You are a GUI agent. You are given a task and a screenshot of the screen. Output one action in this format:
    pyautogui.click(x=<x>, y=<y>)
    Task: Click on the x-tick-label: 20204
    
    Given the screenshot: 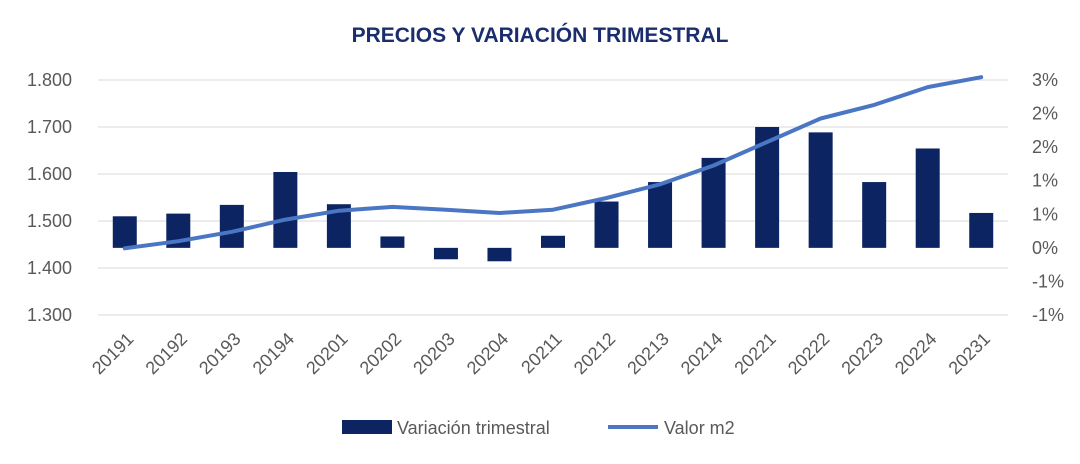 What is the action you would take?
    pyautogui.click(x=488, y=354)
    